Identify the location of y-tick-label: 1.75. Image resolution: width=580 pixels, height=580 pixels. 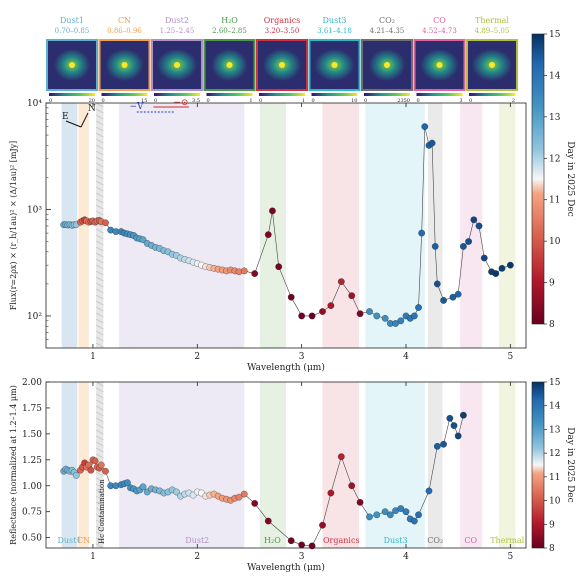
(32, 409).